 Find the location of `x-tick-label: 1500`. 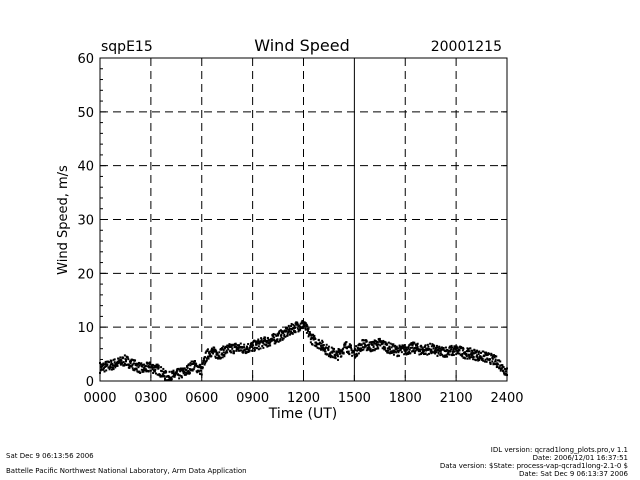

x-tick-label: 1500 is located at coordinates (354, 398).